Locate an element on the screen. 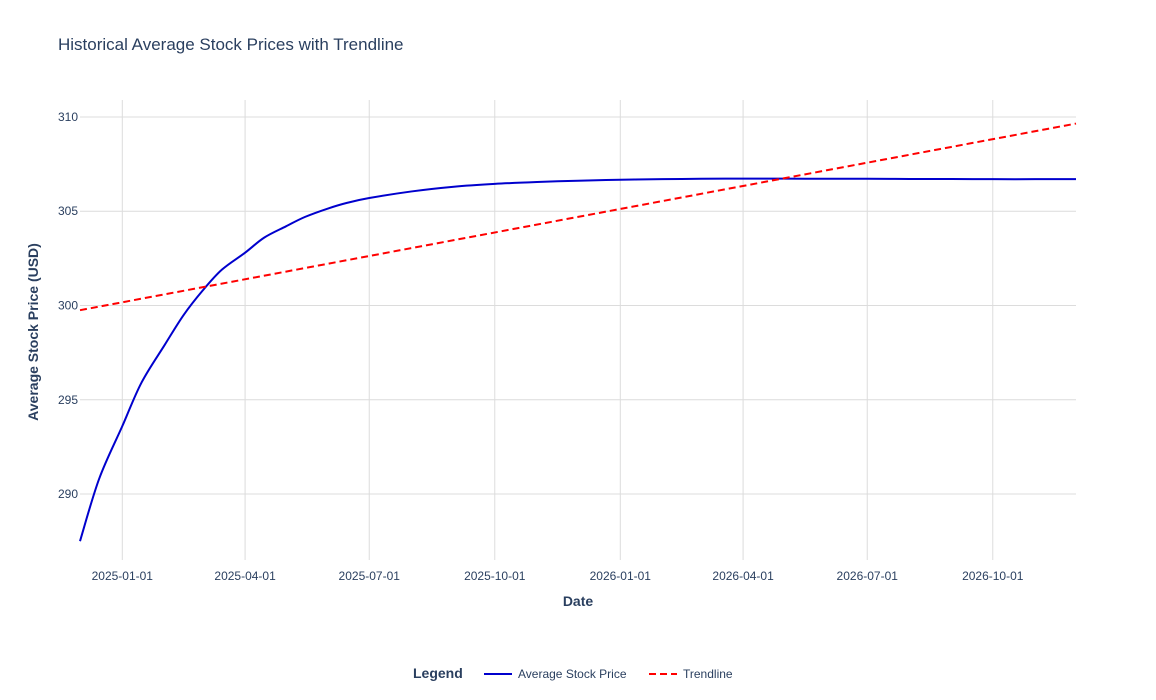 Image resolution: width=1156 pixels, height=700 pixels. x-tick-label: 2025-04-01 is located at coordinates (245, 576).